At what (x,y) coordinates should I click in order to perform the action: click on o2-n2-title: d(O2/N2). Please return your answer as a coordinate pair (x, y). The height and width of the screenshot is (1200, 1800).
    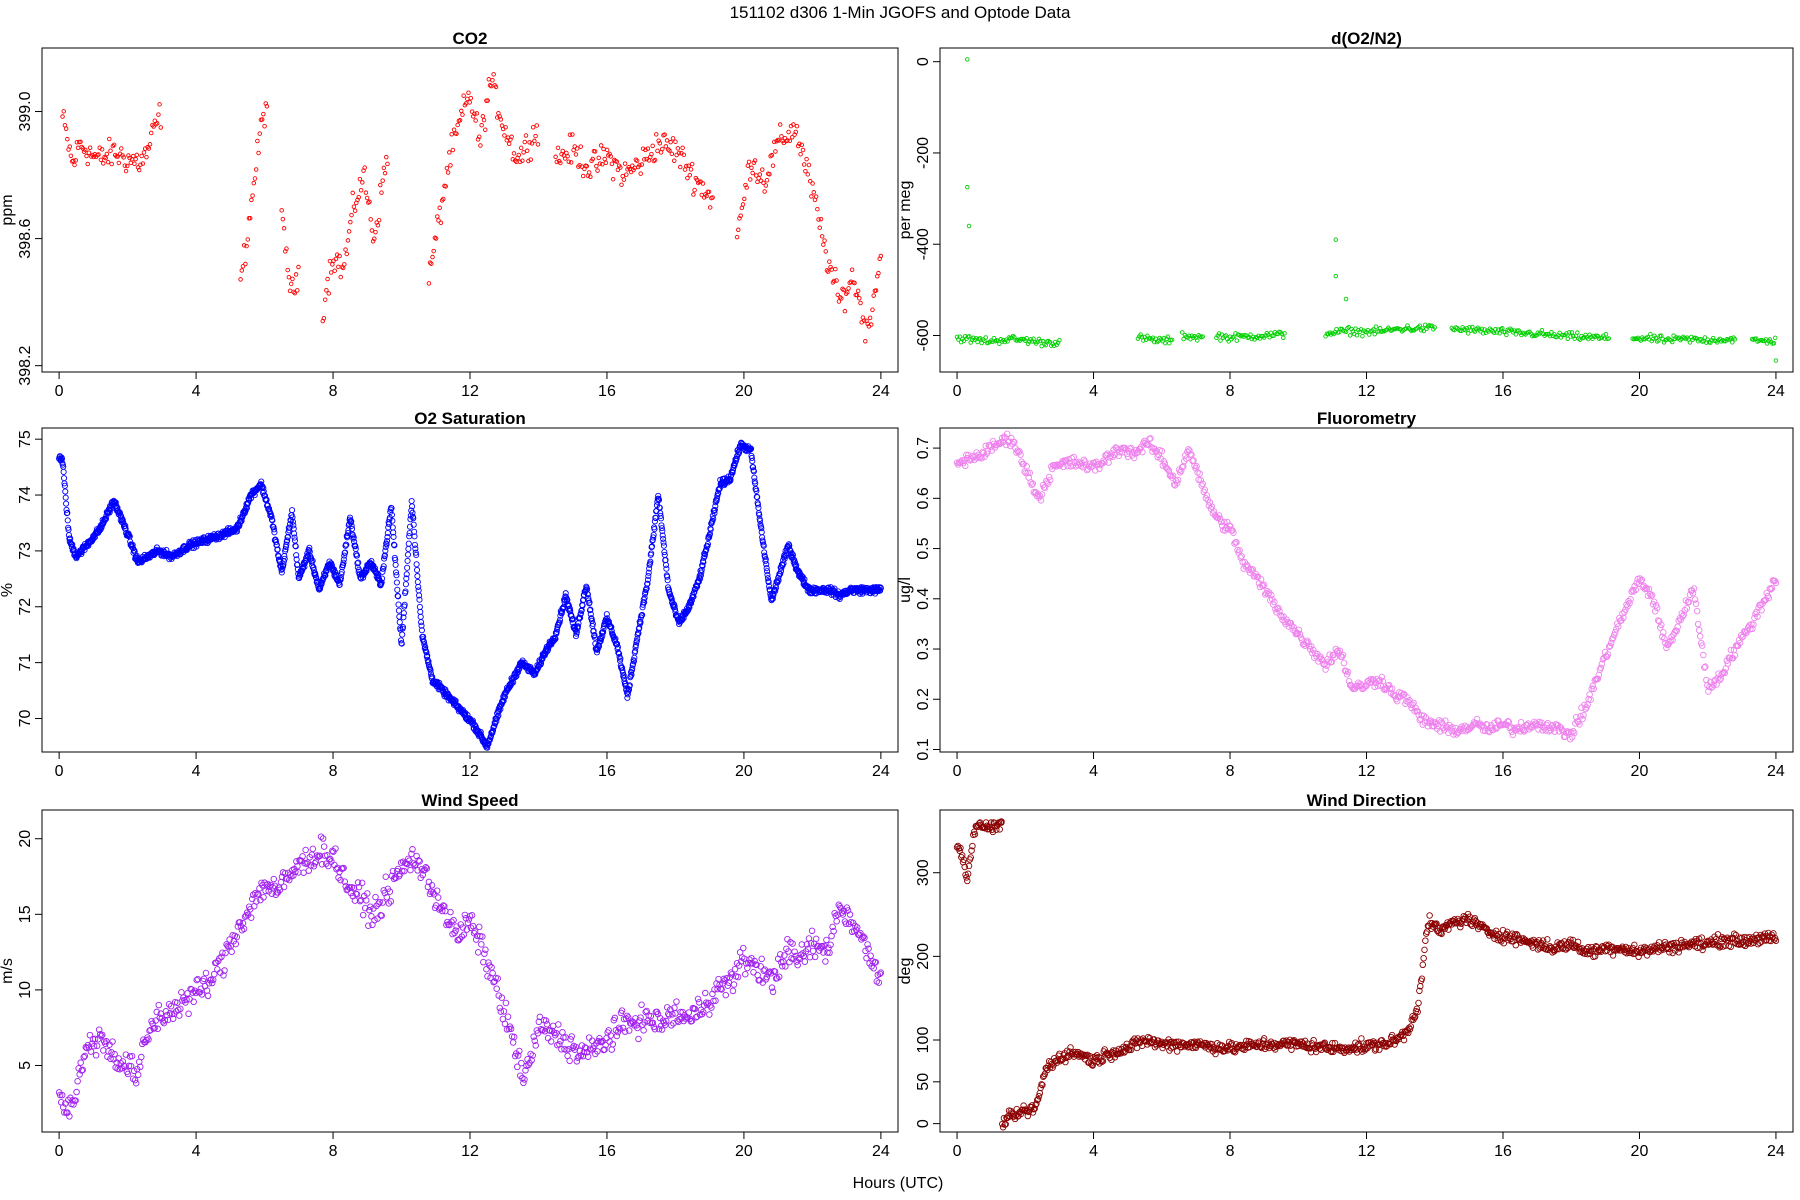
    Looking at the image, I should click on (1366, 38).